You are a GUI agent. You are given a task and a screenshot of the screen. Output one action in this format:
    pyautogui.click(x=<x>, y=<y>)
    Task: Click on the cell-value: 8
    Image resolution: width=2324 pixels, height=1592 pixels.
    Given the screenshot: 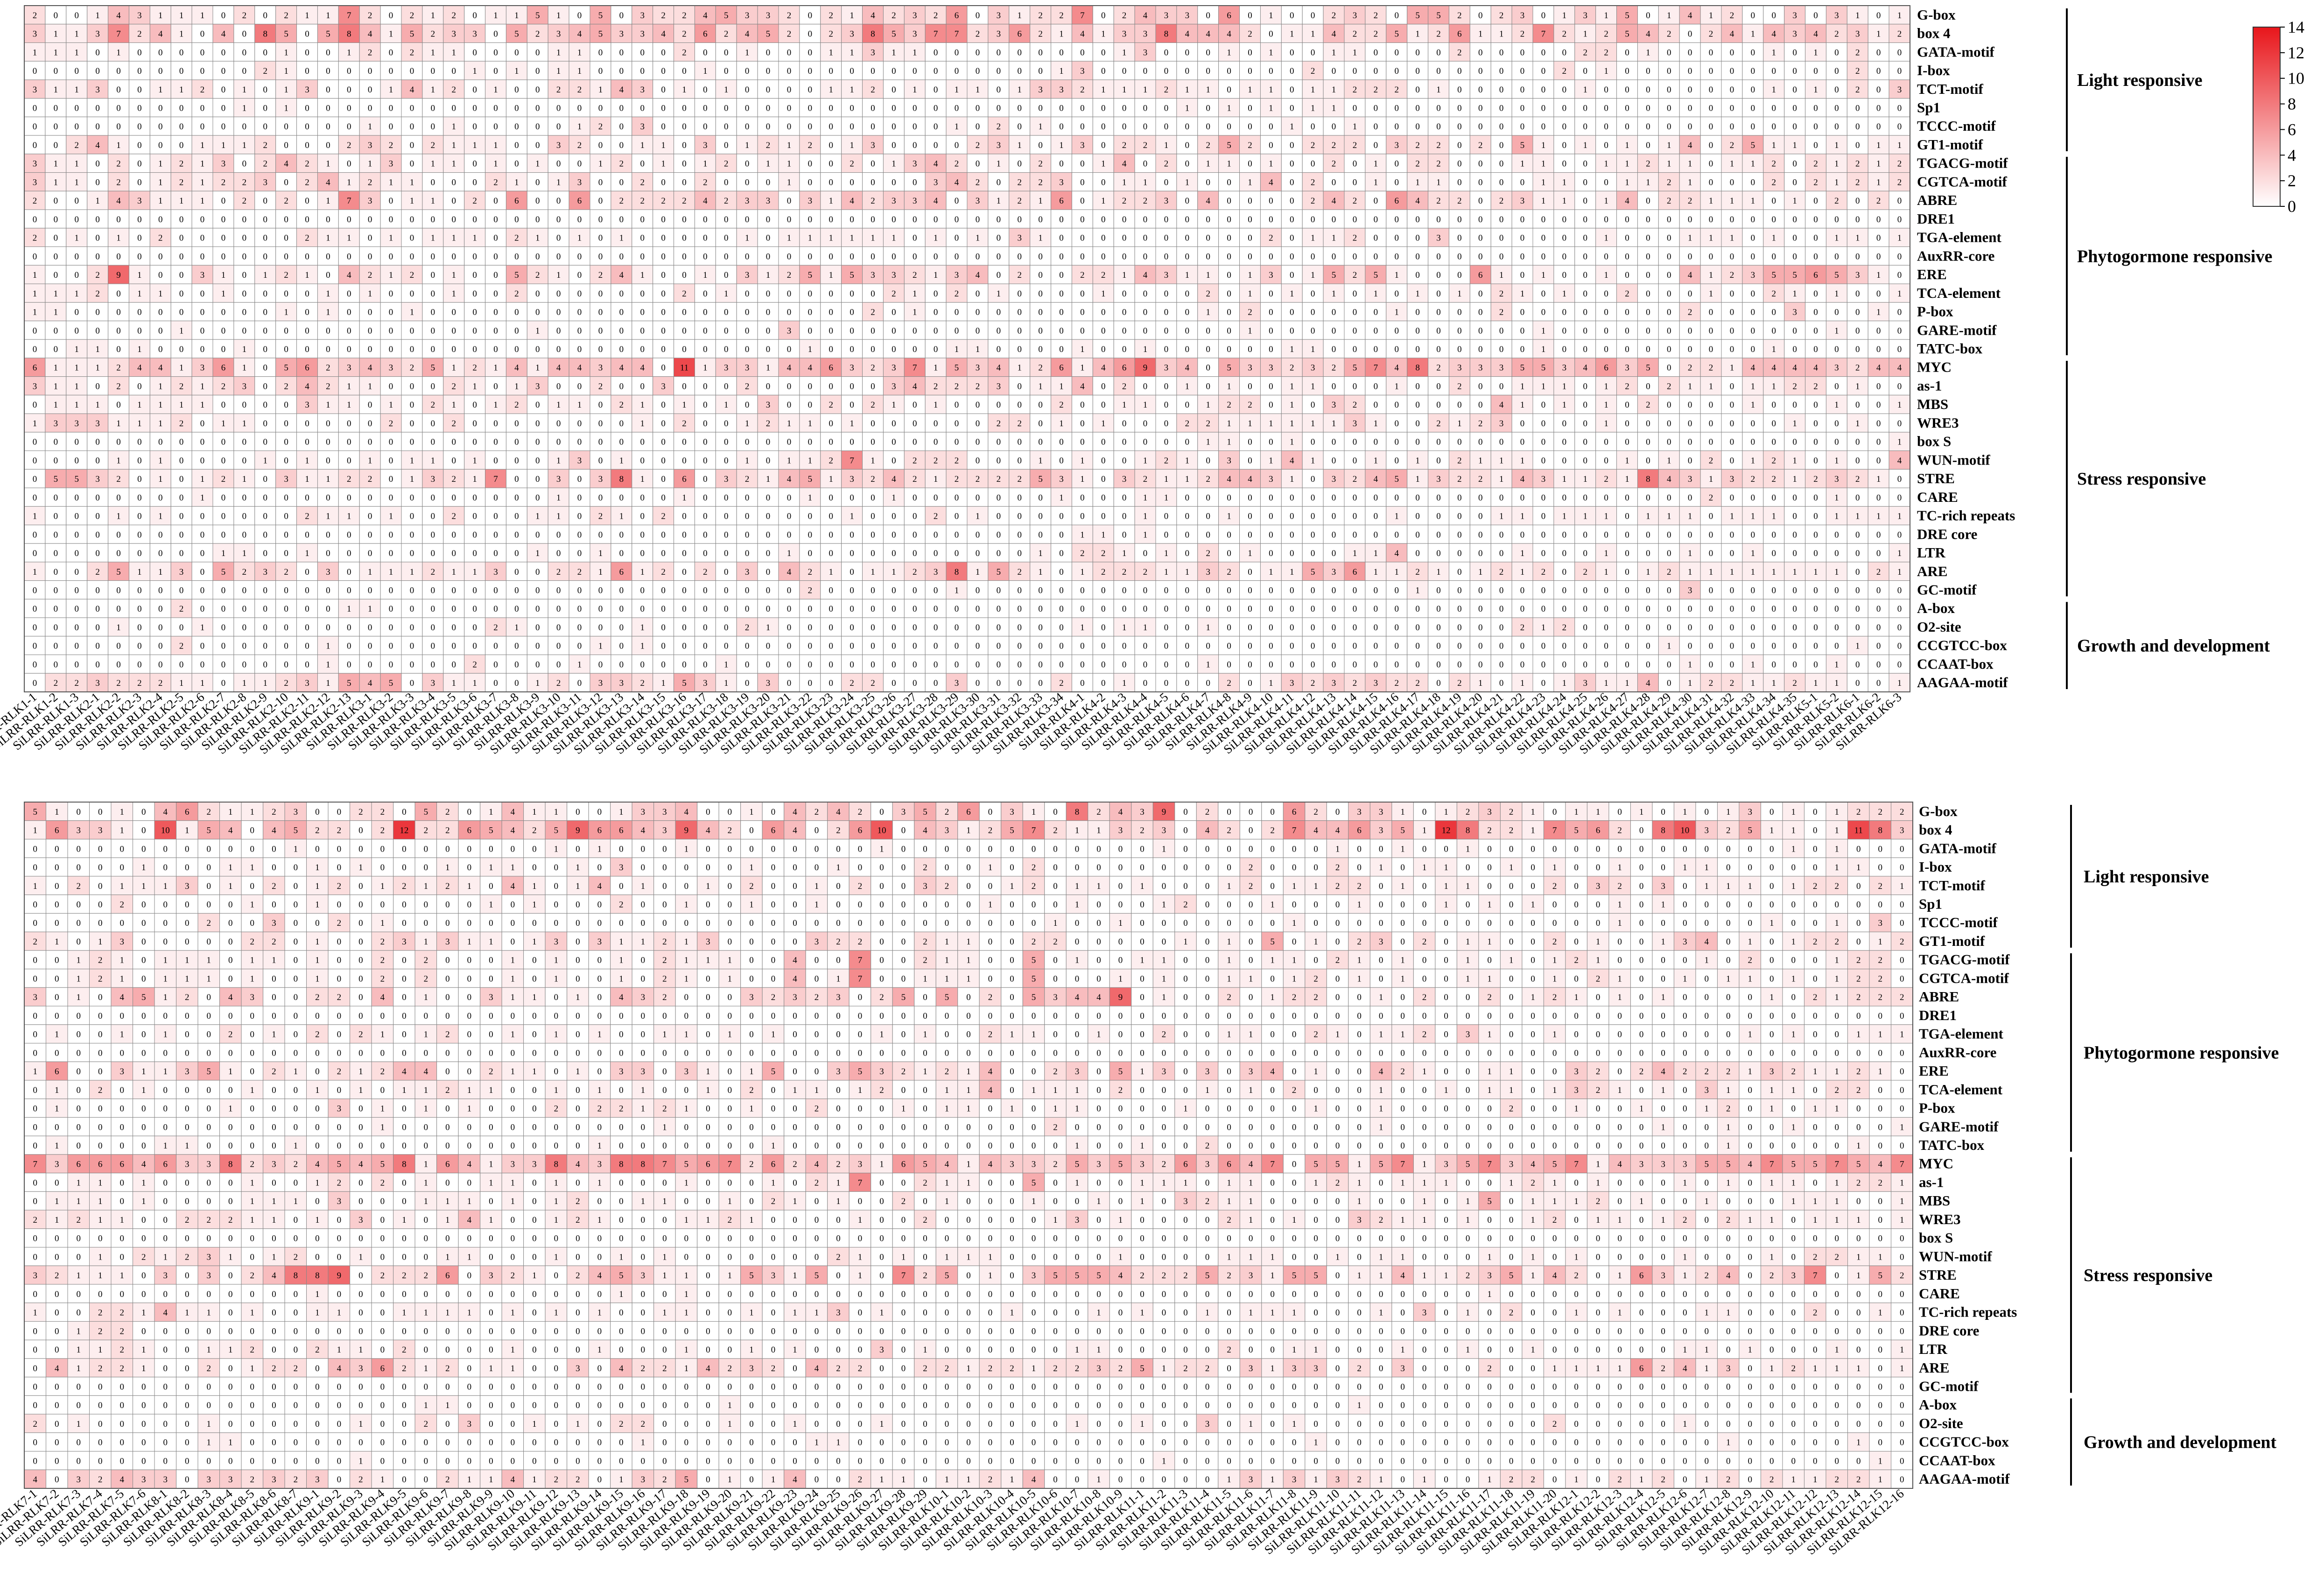 What is the action you would take?
    pyautogui.click(x=349, y=34)
    